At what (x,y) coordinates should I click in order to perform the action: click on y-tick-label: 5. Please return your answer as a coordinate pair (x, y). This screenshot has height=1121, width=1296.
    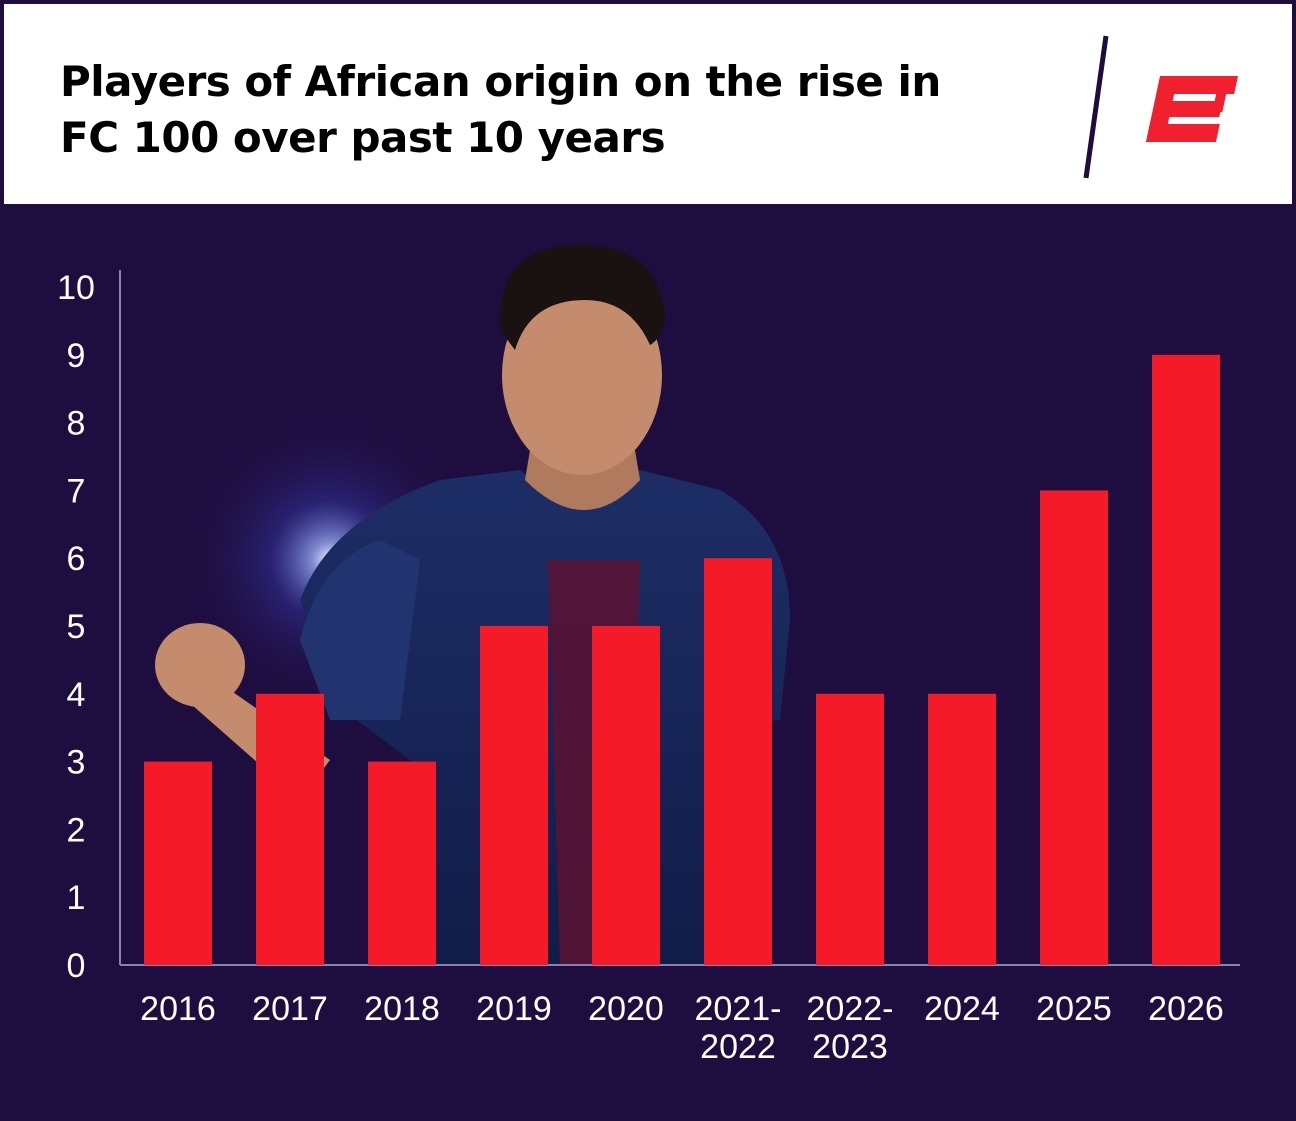
    Looking at the image, I should click on (76, 627).